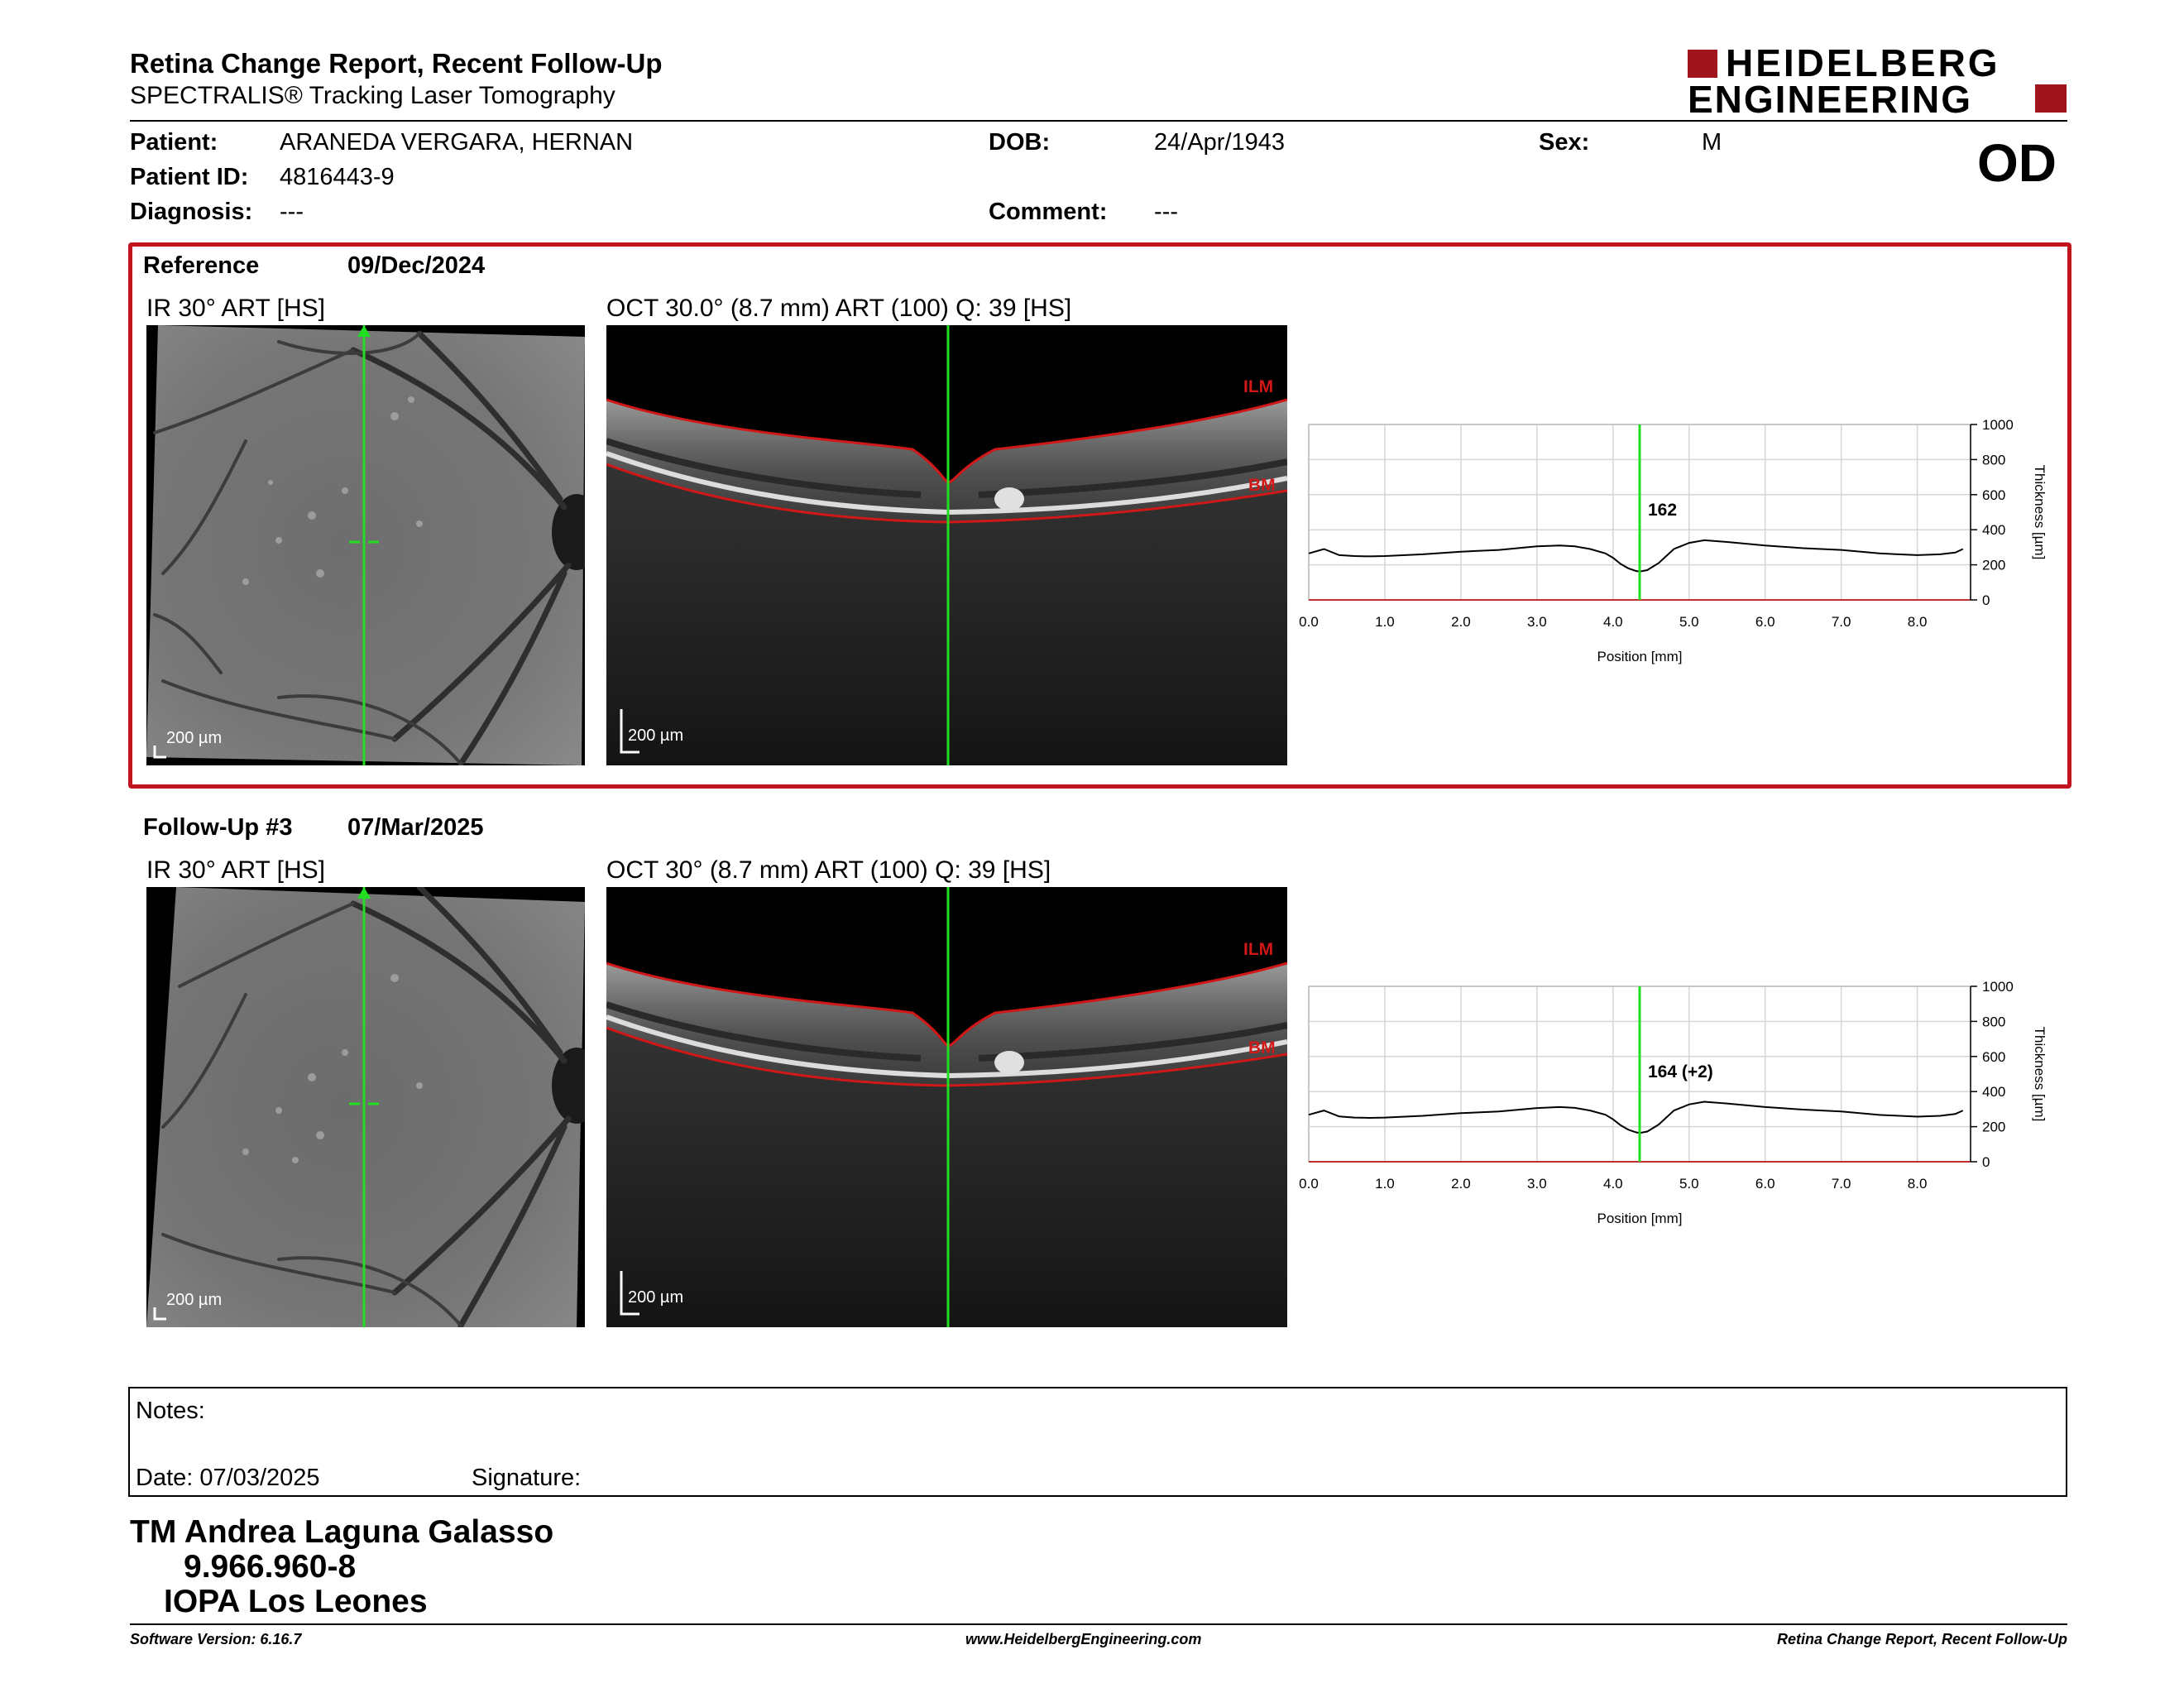 Image resolution: width=2184 pixels, height=1688 pixels. Describe the element at coordinates (270, 1567) in the screenshot. I see `signer-id: 9.966.960-8` at that location.